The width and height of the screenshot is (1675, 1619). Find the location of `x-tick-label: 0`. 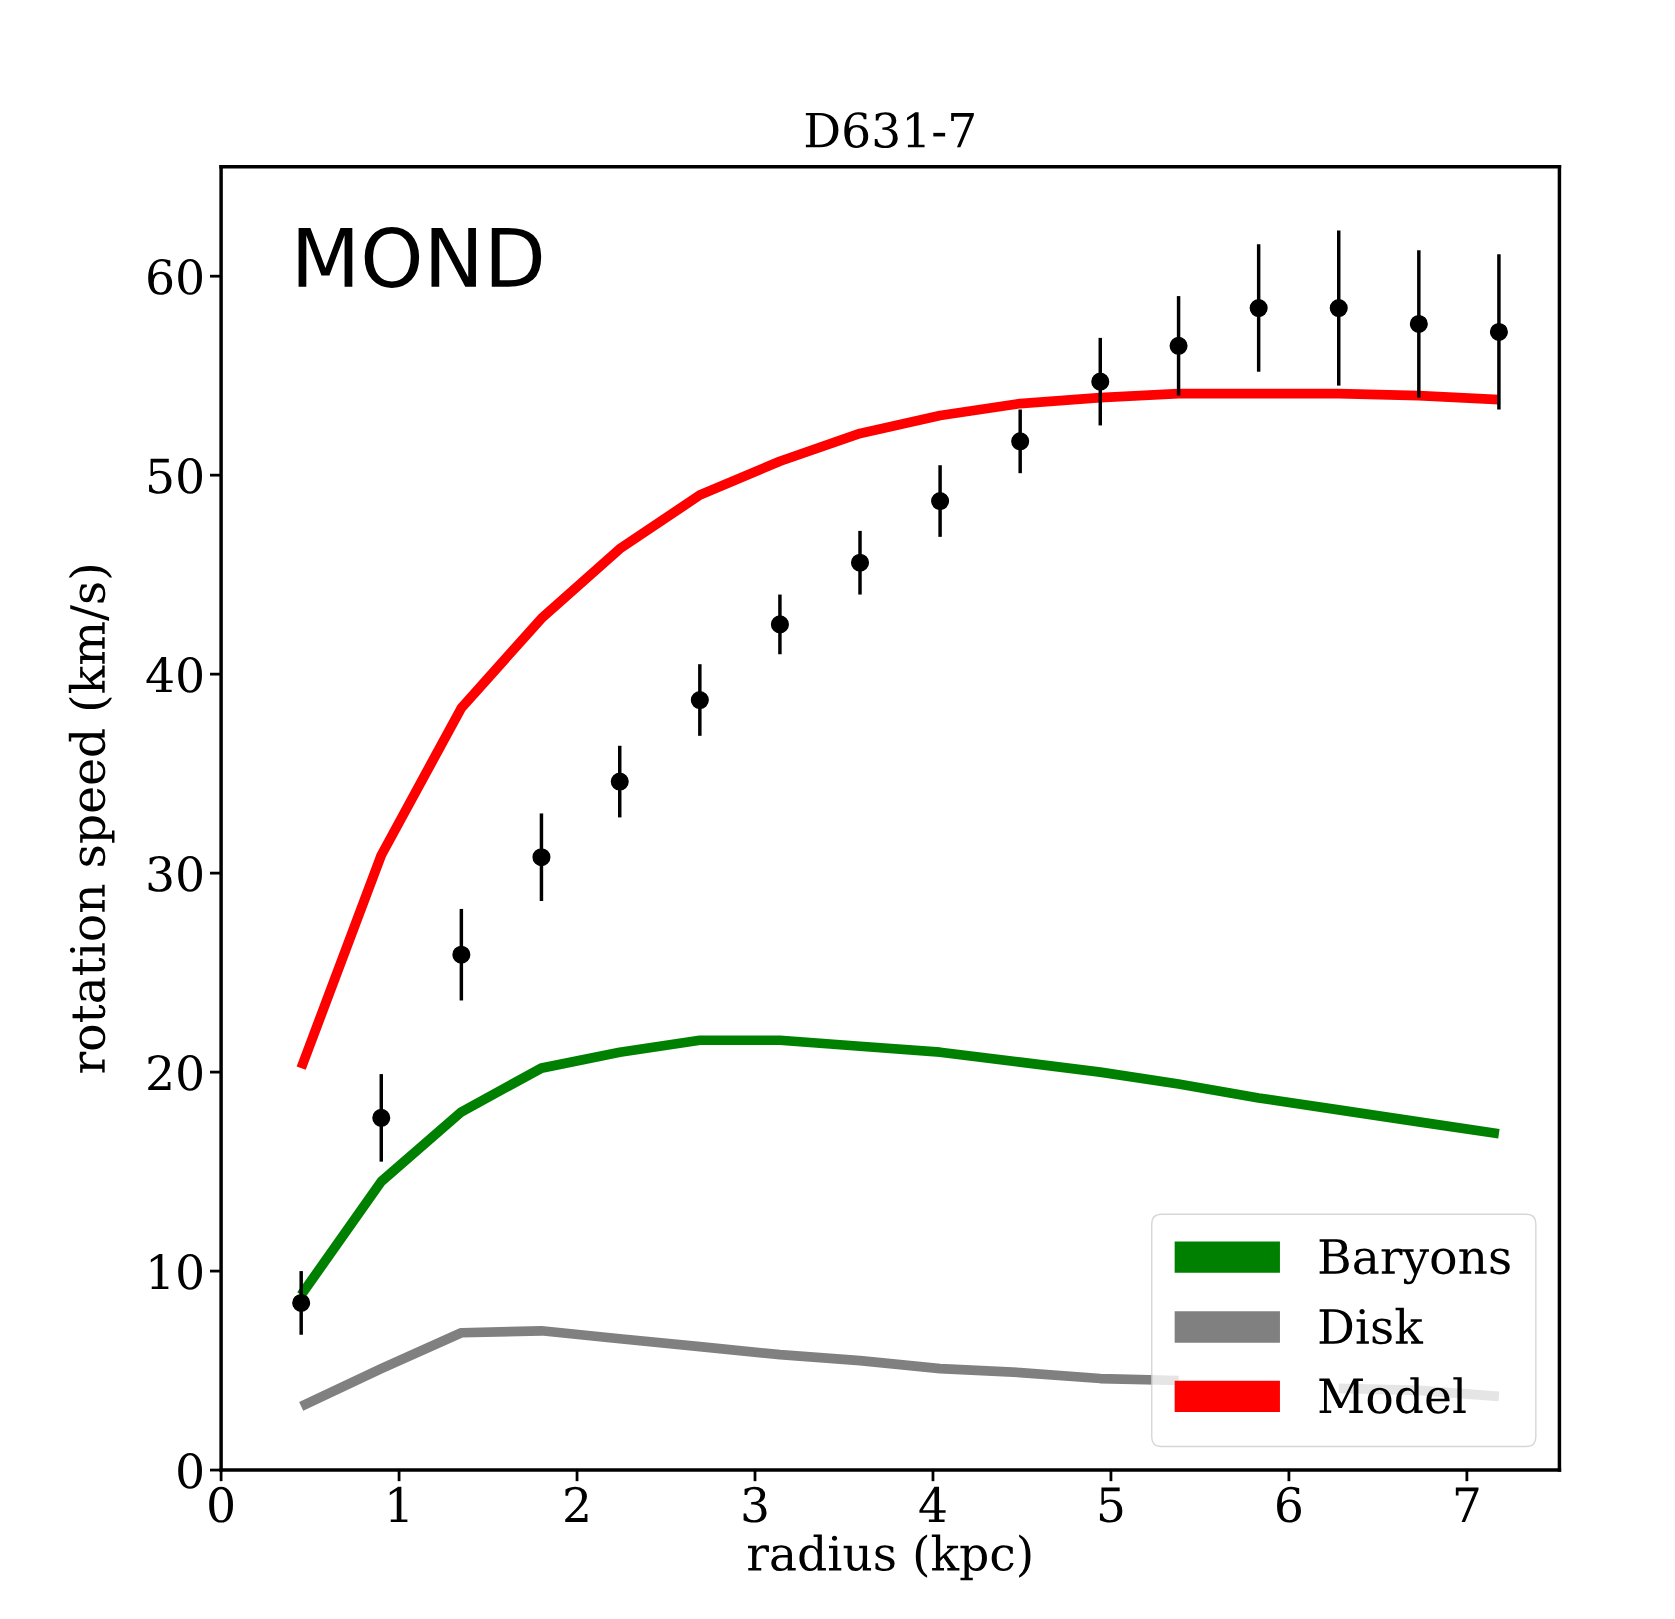

x-tick-label: 0 is located at coordinates (221, 1504).